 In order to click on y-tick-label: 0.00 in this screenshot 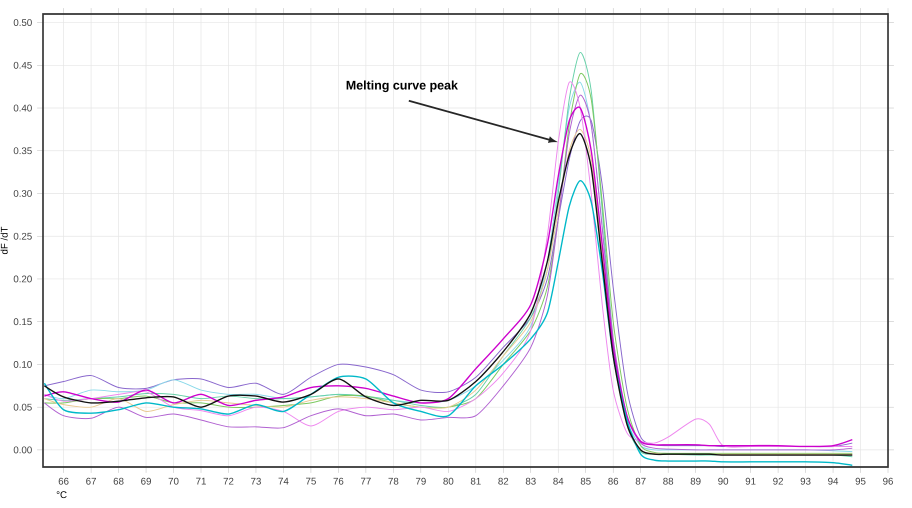, I will do `click(23, 450)`.